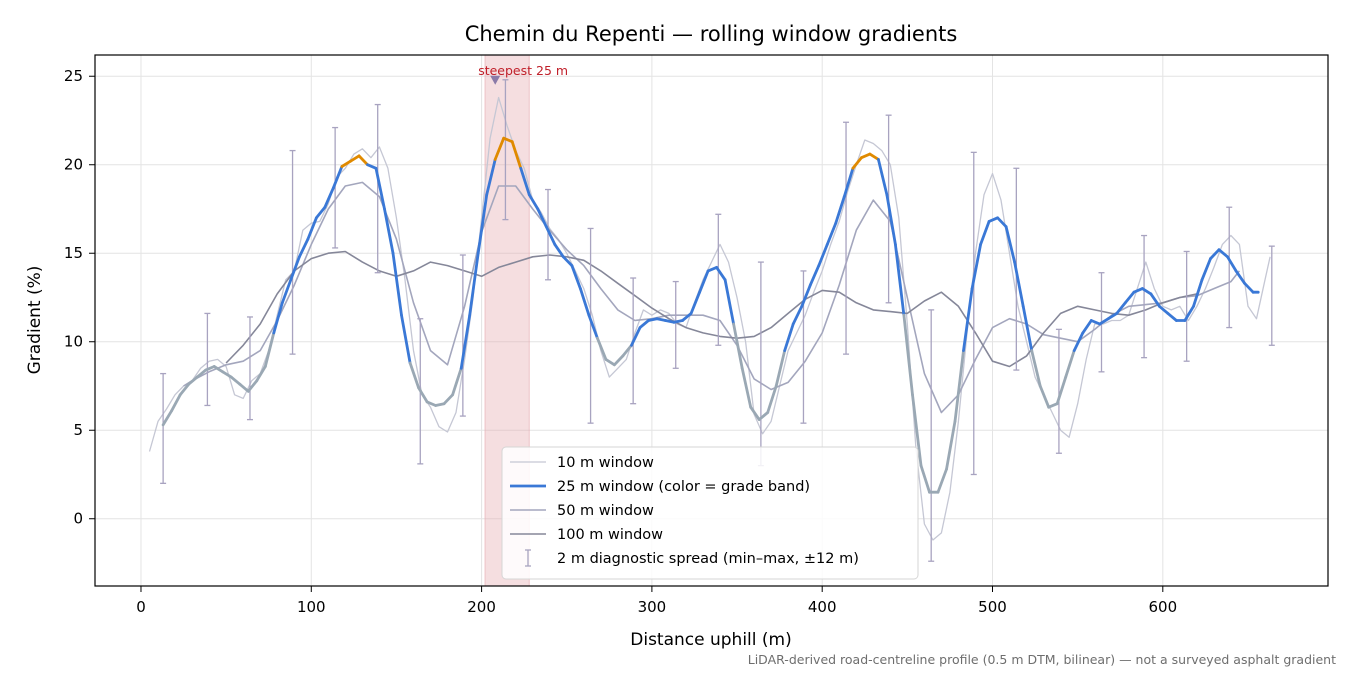 This screenshot has height=675, width=1350. I want to click on legend-item: 25 m window (color = grade band), so click(660, 487).